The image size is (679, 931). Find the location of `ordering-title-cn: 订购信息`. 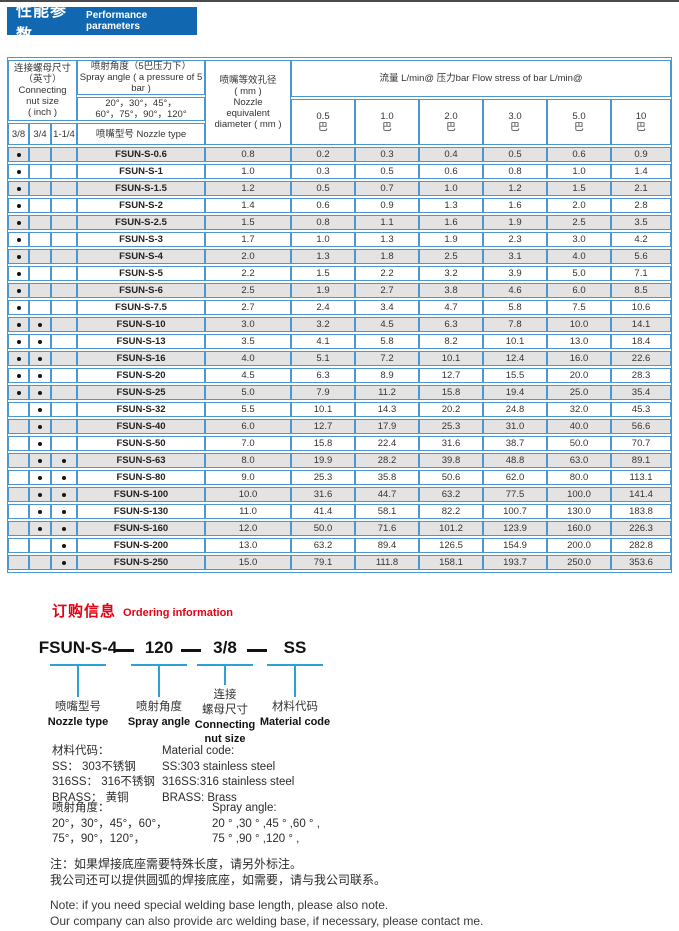

ordering-title-cn: 订购信息 is located at coordinates (84, 611).